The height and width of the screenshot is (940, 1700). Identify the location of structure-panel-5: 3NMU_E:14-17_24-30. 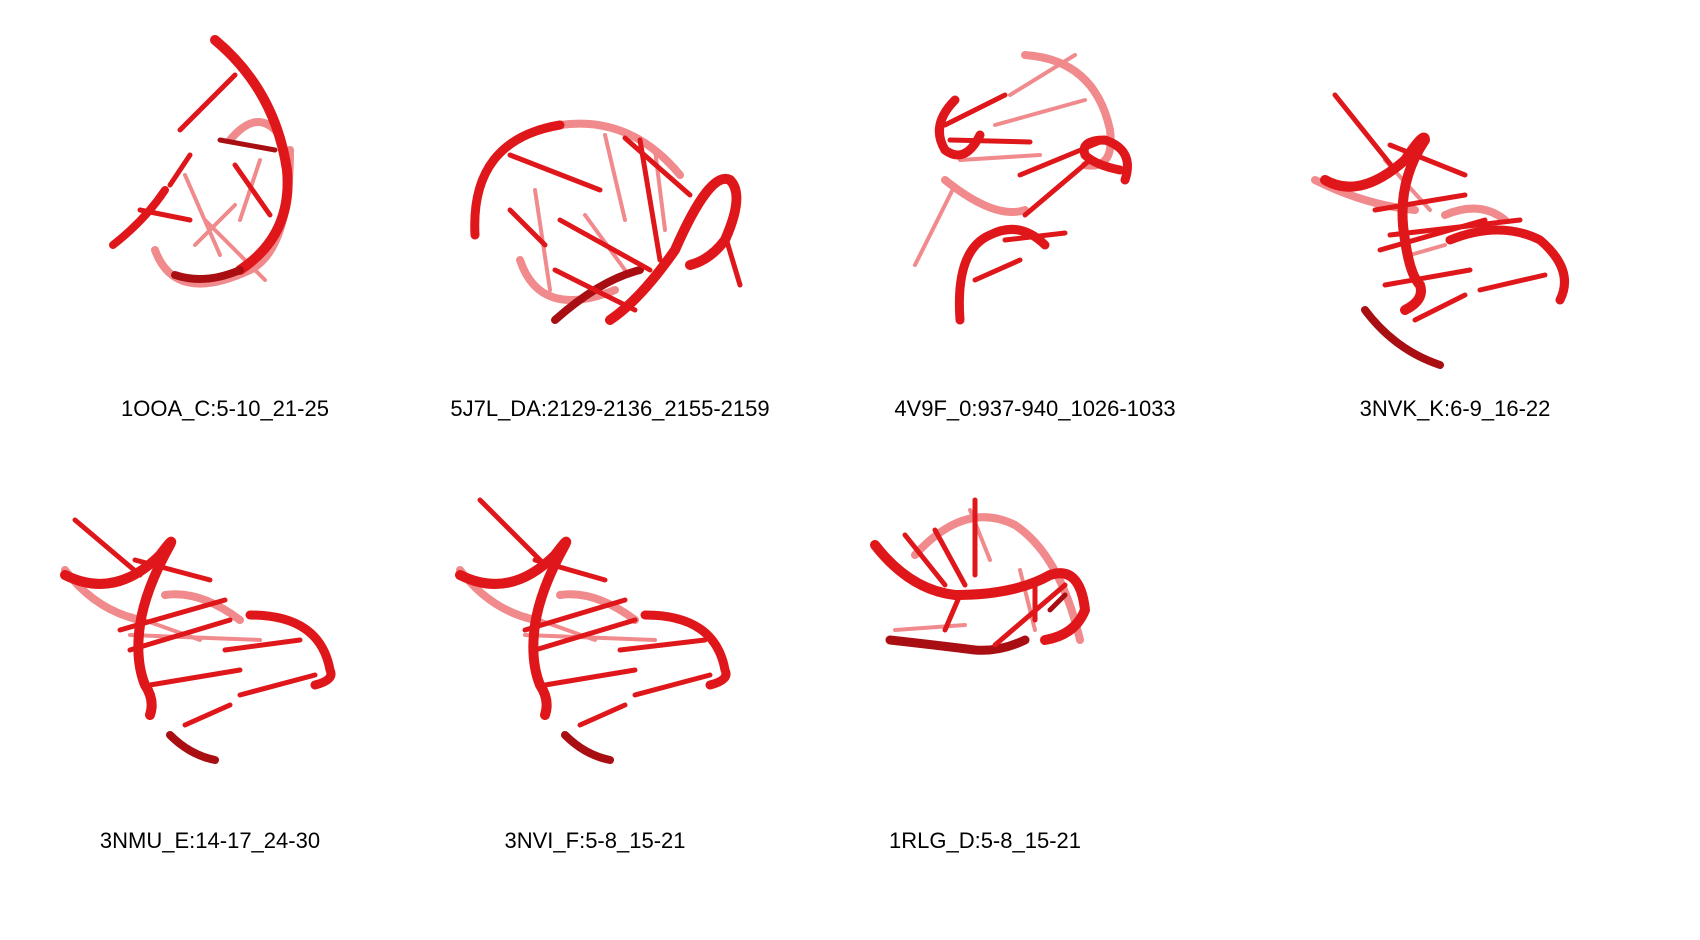
(200, 710).